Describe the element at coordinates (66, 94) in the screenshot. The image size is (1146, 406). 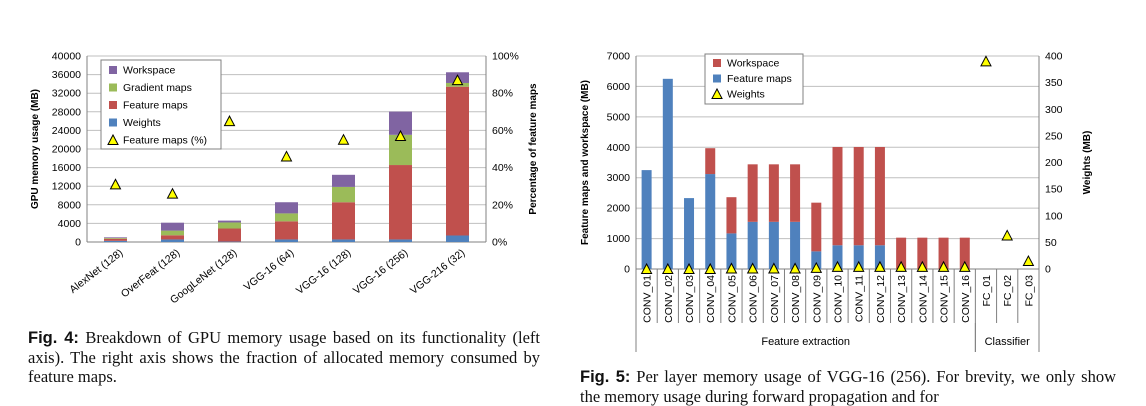
I see `y-tick-label: 32000` at that location.